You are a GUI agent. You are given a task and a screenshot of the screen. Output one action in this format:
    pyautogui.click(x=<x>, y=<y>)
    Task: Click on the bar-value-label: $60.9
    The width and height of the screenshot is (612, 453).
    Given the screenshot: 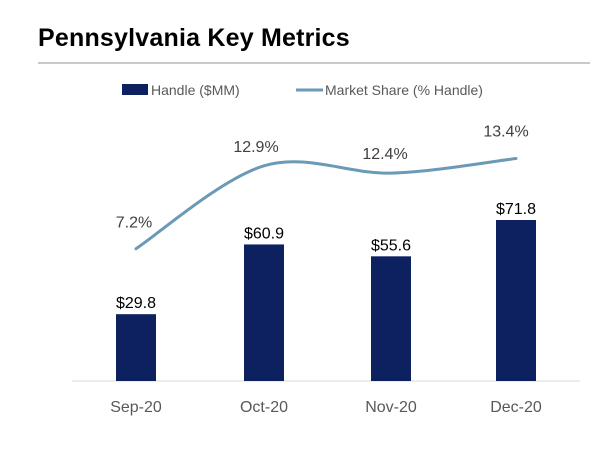 What is the action you would take?
    pyautogui.click(x=264, y=233)
    